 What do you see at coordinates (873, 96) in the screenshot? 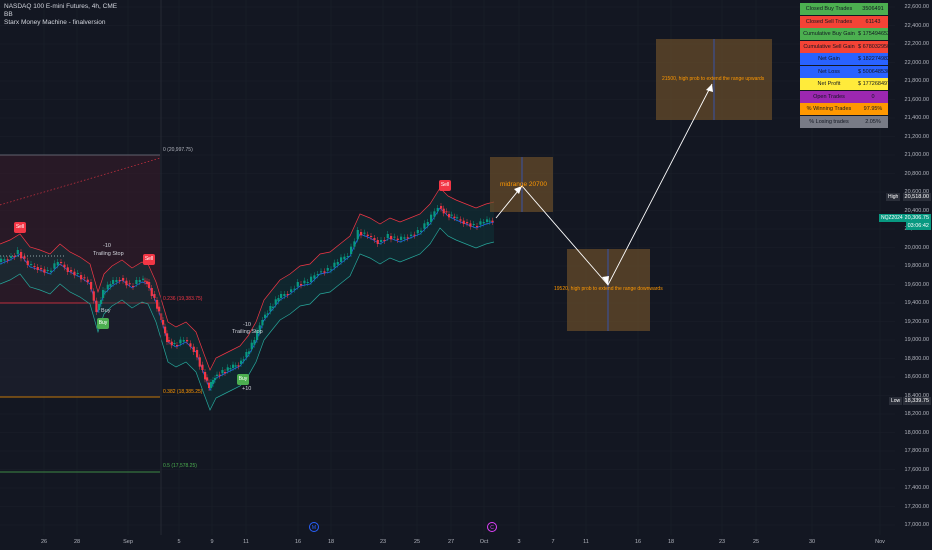
I see `stats-value: 0` at bounding box center [873, 96].